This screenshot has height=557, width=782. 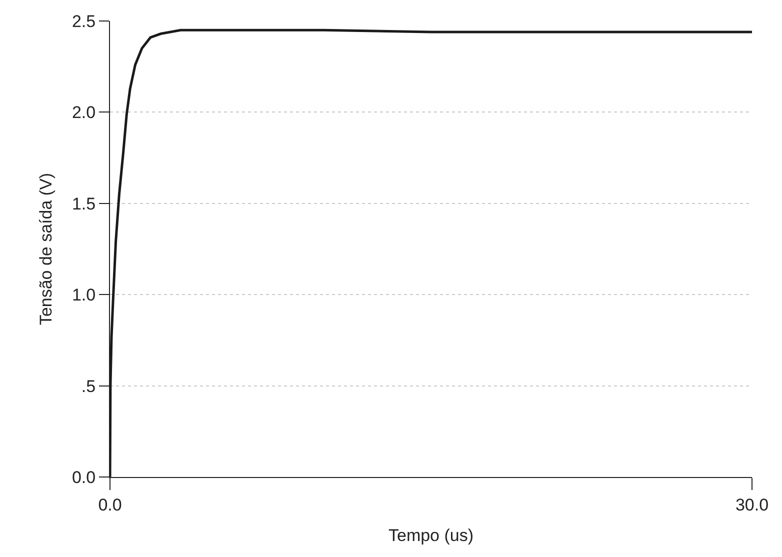 What do you see at coordinates (752, 504) in the screenshot?
I see `x-tick-label: 30.0` at bounding box center [752, 504].